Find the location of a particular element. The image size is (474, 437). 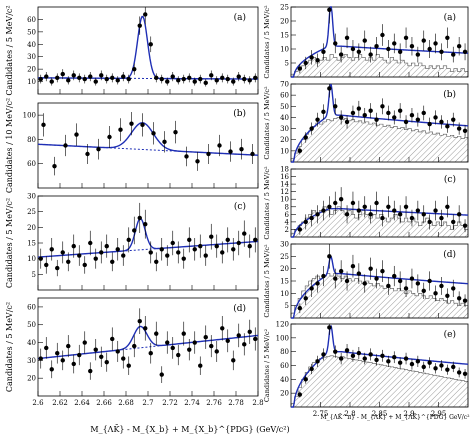

panel-right-a: 5 10 15 20 25 (a) Candidates / 5 MeV/c² is located at coordinates (366, 41).